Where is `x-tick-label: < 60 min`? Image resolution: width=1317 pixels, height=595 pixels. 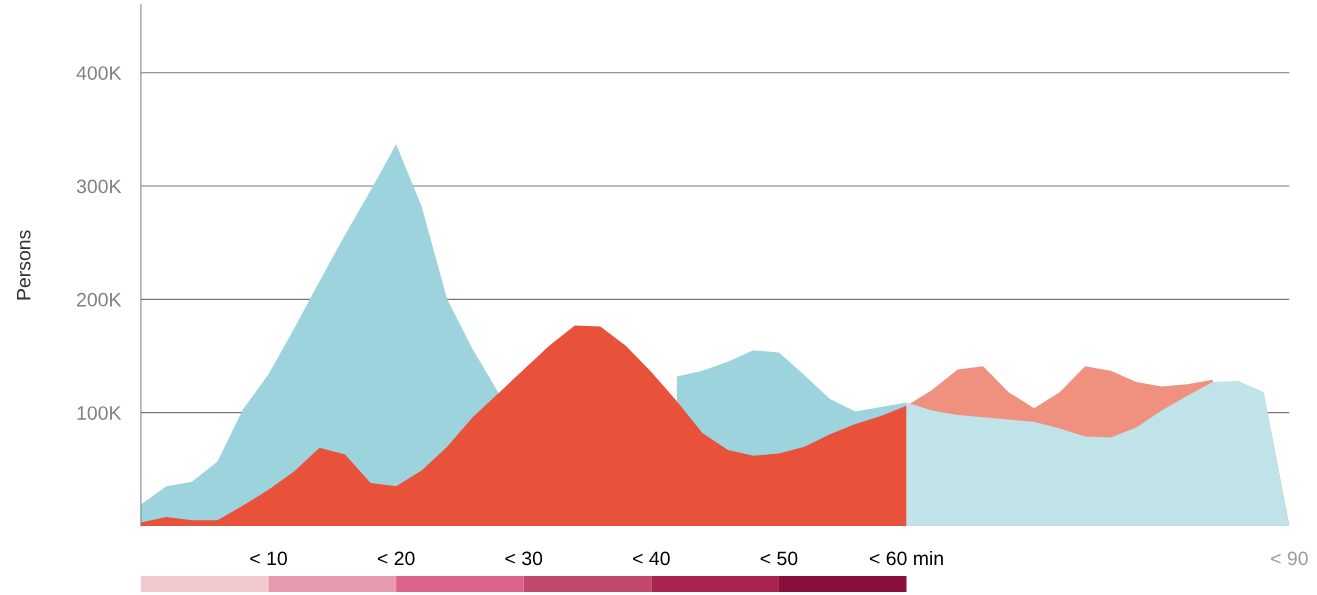 x-tick-label: < 60 min is located at coordinates (906, 558).